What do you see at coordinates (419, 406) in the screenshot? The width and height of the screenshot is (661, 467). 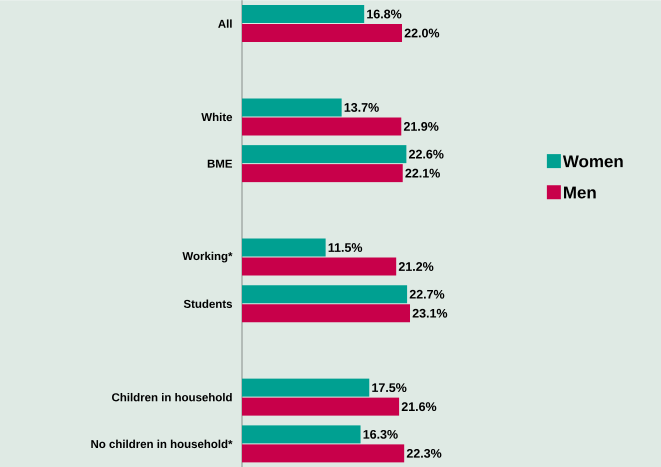 I see `data-label: 21.6%` at bounding box center [419, 406].